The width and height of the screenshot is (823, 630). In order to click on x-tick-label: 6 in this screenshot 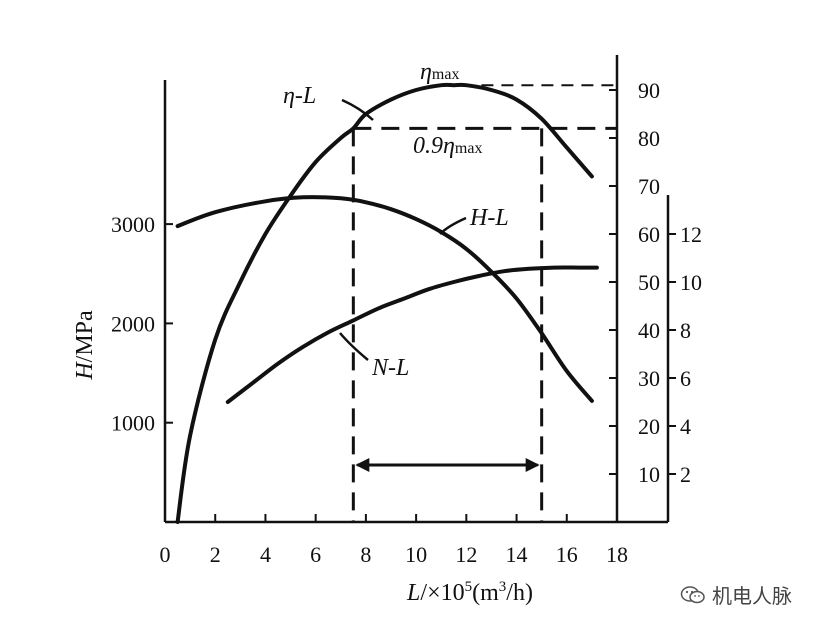, I will do `click(315, 554)`.